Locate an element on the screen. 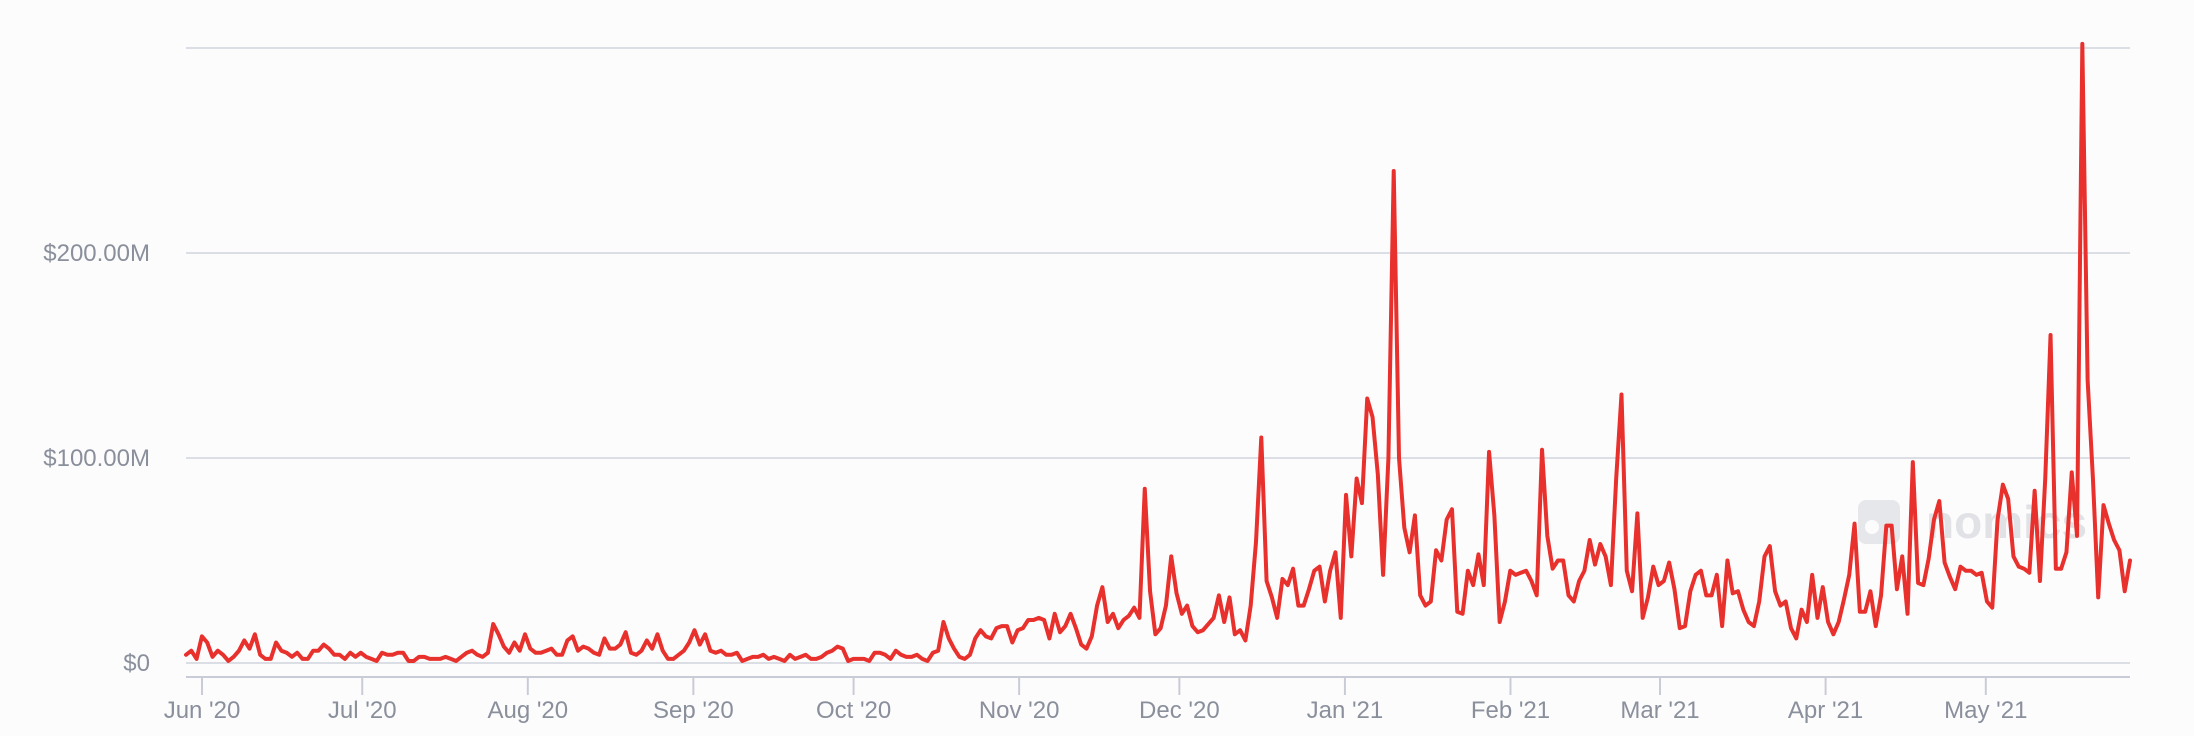 Image resolution: width=2194 pixels, height=736 pixels. x-tick-label: Mar '21 is located at coordinates (1659, 710).